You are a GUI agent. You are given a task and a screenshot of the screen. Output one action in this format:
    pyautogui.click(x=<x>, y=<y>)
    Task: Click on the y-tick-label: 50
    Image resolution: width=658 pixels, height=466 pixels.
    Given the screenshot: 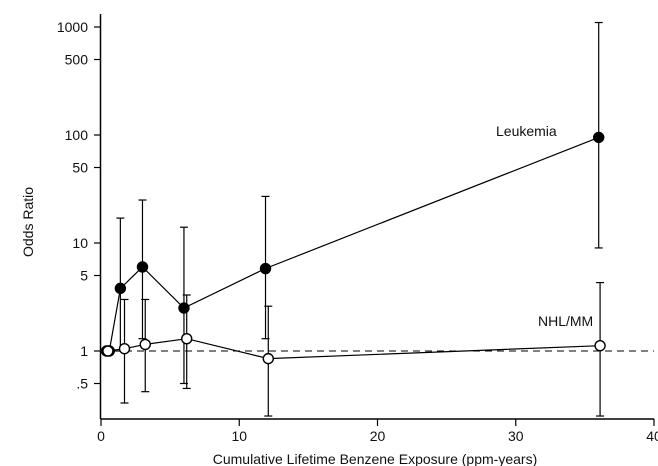 What is the action you would take?
    pyautogui.click(x=80, y=168)
    